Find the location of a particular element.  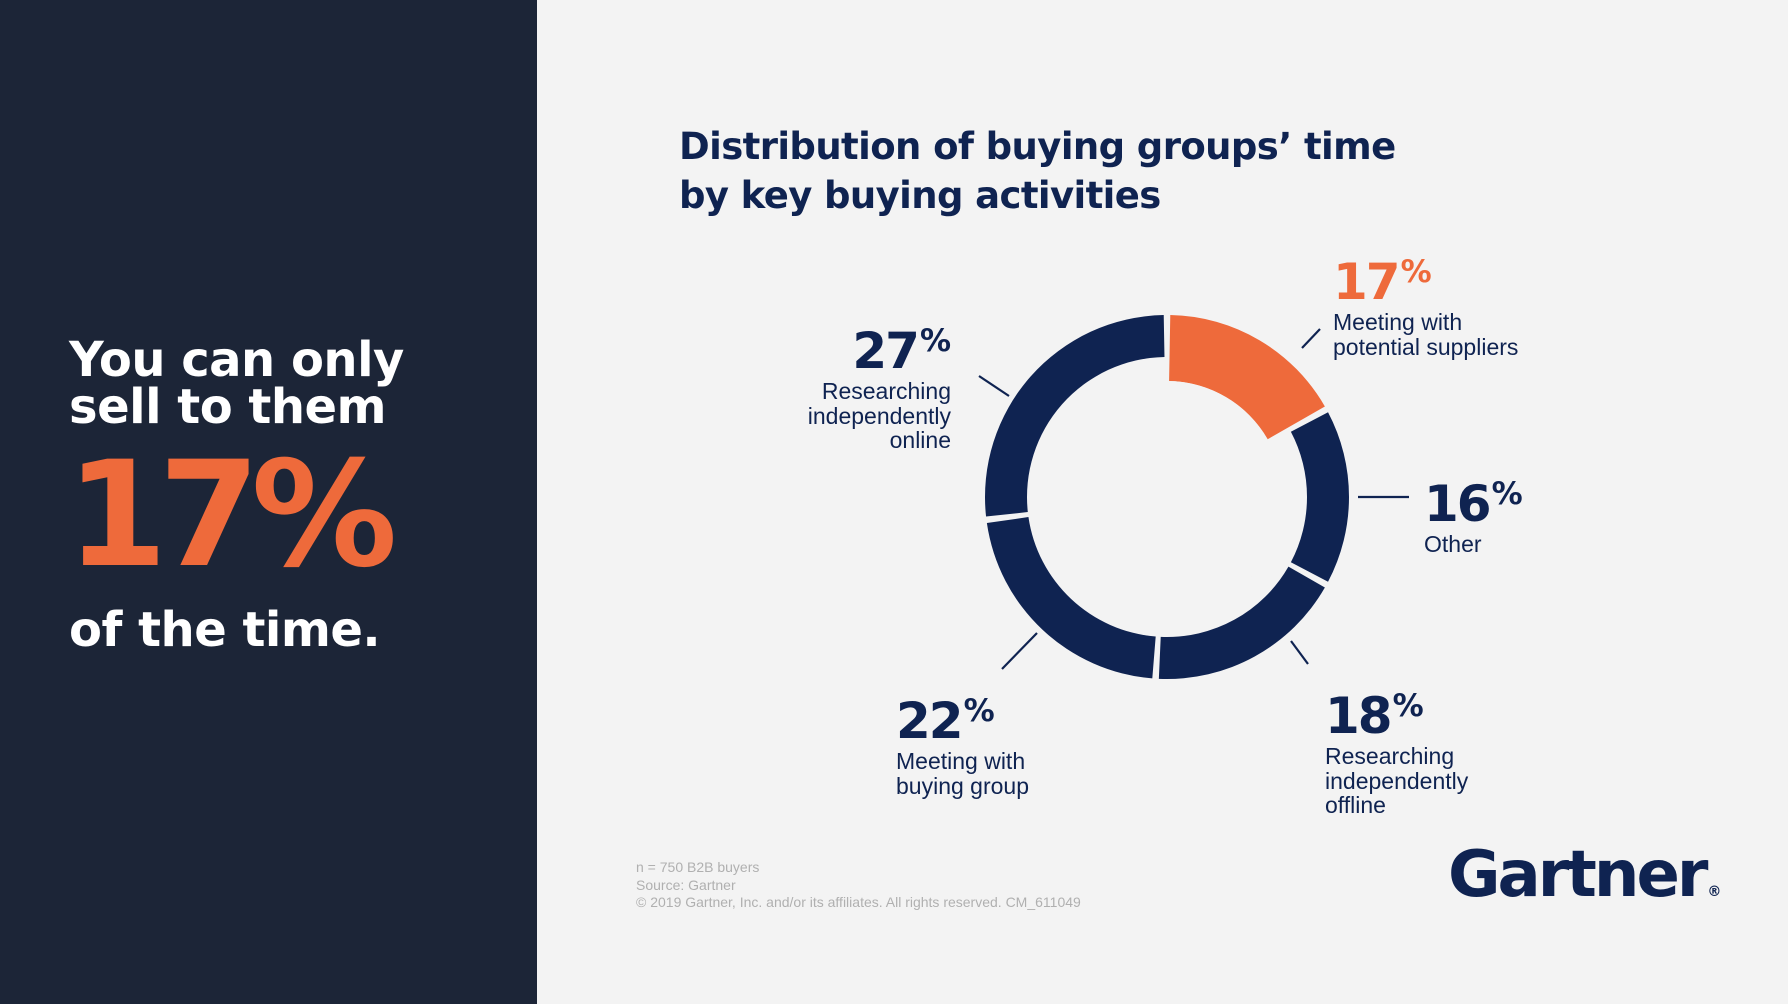

headline-line-3: of the time. is located at coordinates (225, 630).